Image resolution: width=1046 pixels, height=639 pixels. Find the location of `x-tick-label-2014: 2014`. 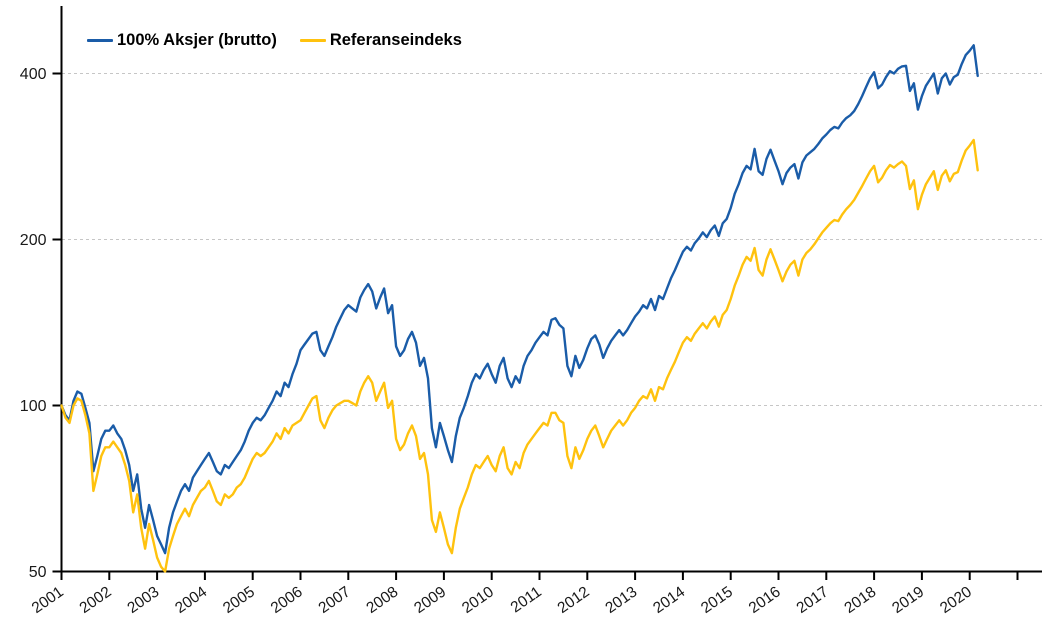

x-tick-label-2014: 2014 is located at coordinates (669, 600).